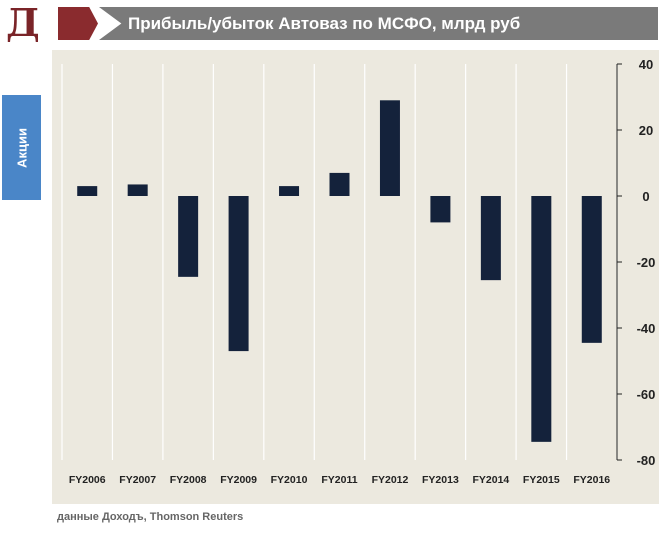 The height and width of the screenshot is (533, 668). Describe the element at coordinates (646, 328) in the screenshot. I see `y-tick-label: -40` at that location.